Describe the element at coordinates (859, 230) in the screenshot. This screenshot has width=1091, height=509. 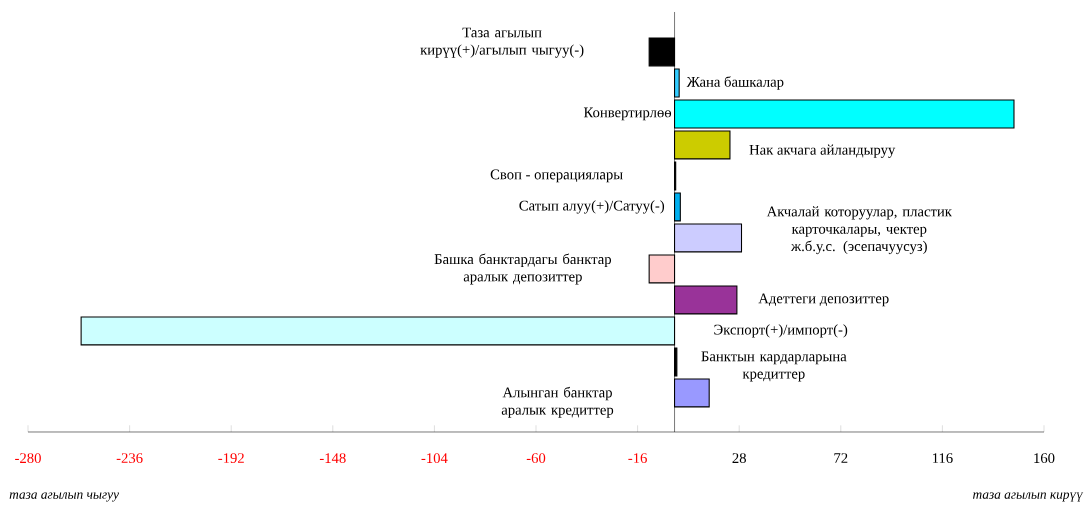
I see `y-tick-label: Акчалай которуулар, пластик карточкалары, чектер ж.б.у.с. (эсепачуусуз)` at that location.